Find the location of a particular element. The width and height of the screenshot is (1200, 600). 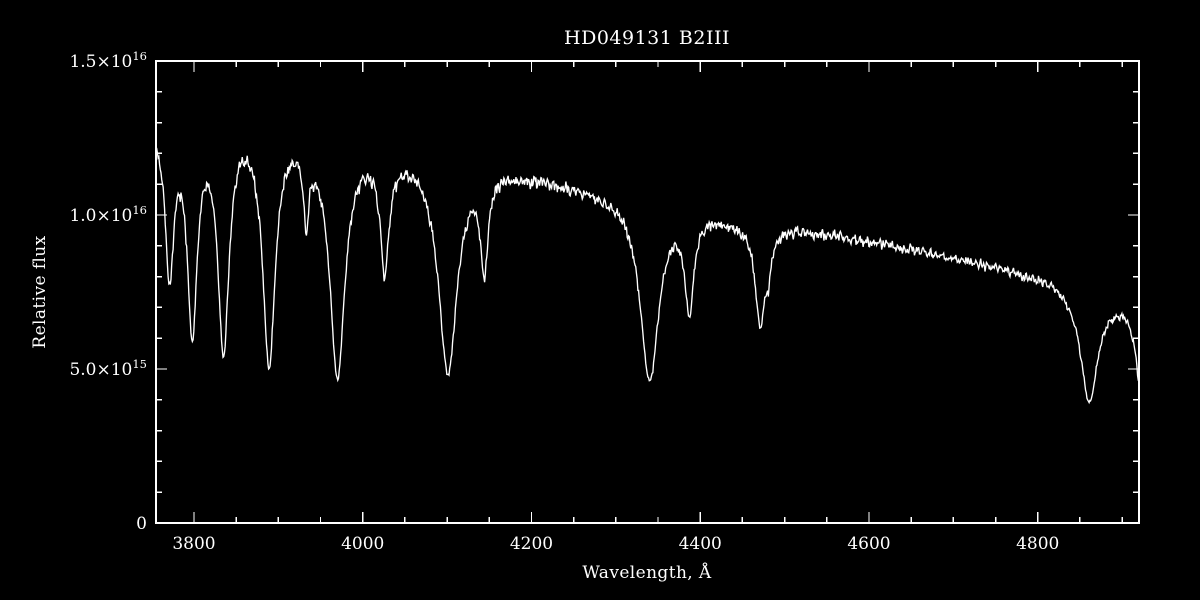

x-tick-label: 4200 is located at coordinates (531, 544).